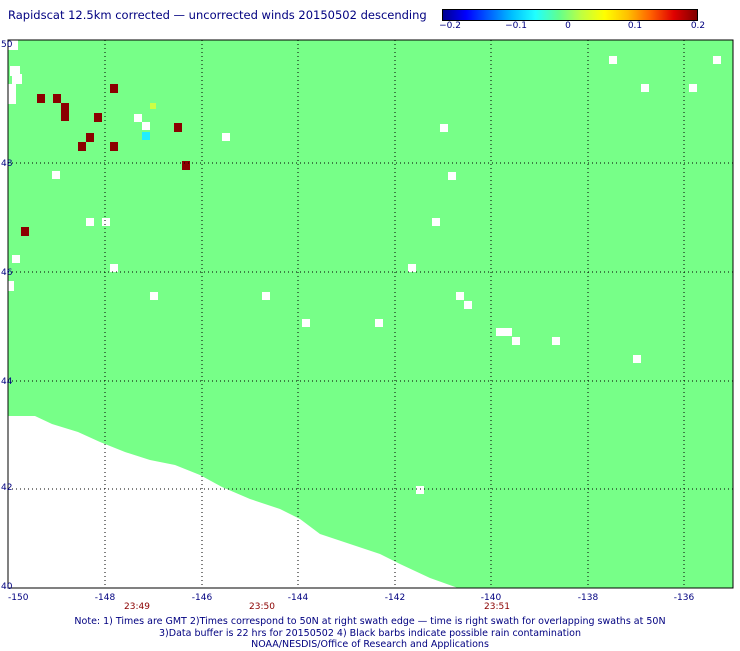 This screenshot has height=651, width=740. Describe the element at coordinates (298, 598) in the screenshot. I see `lon-label: -144` at that location.